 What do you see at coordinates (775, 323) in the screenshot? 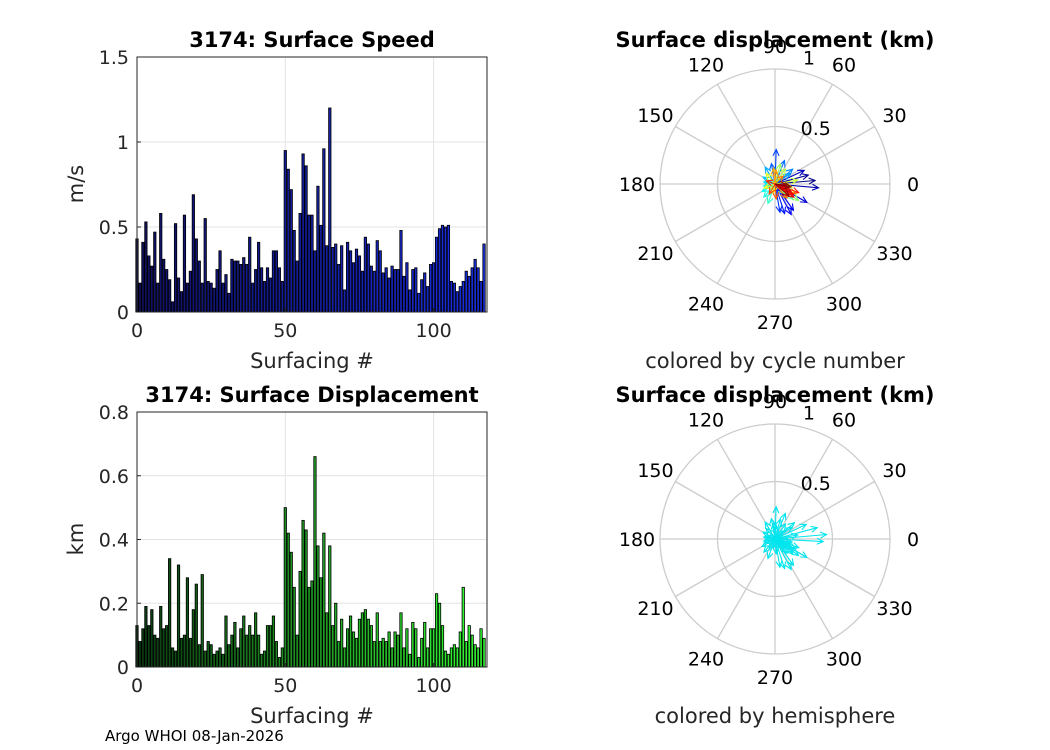
I see `compass-cycle-angle-label: 270` at bounding box center [775, 323].